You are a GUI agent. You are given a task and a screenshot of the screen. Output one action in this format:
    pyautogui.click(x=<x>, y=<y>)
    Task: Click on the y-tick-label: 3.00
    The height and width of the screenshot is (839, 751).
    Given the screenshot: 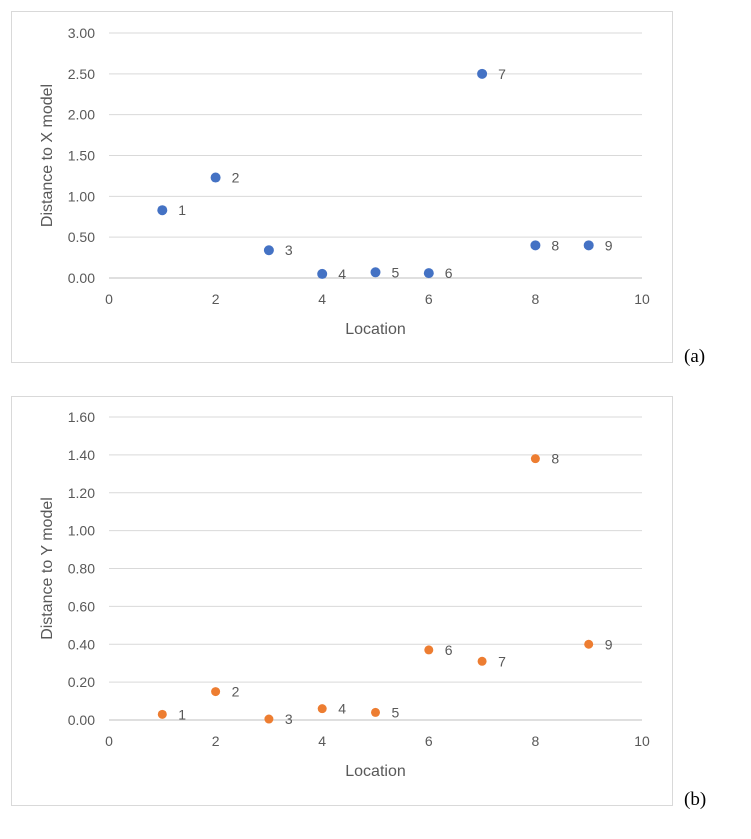 What is the action you would take?
    pyautogui.click(x=81, y=33)
    